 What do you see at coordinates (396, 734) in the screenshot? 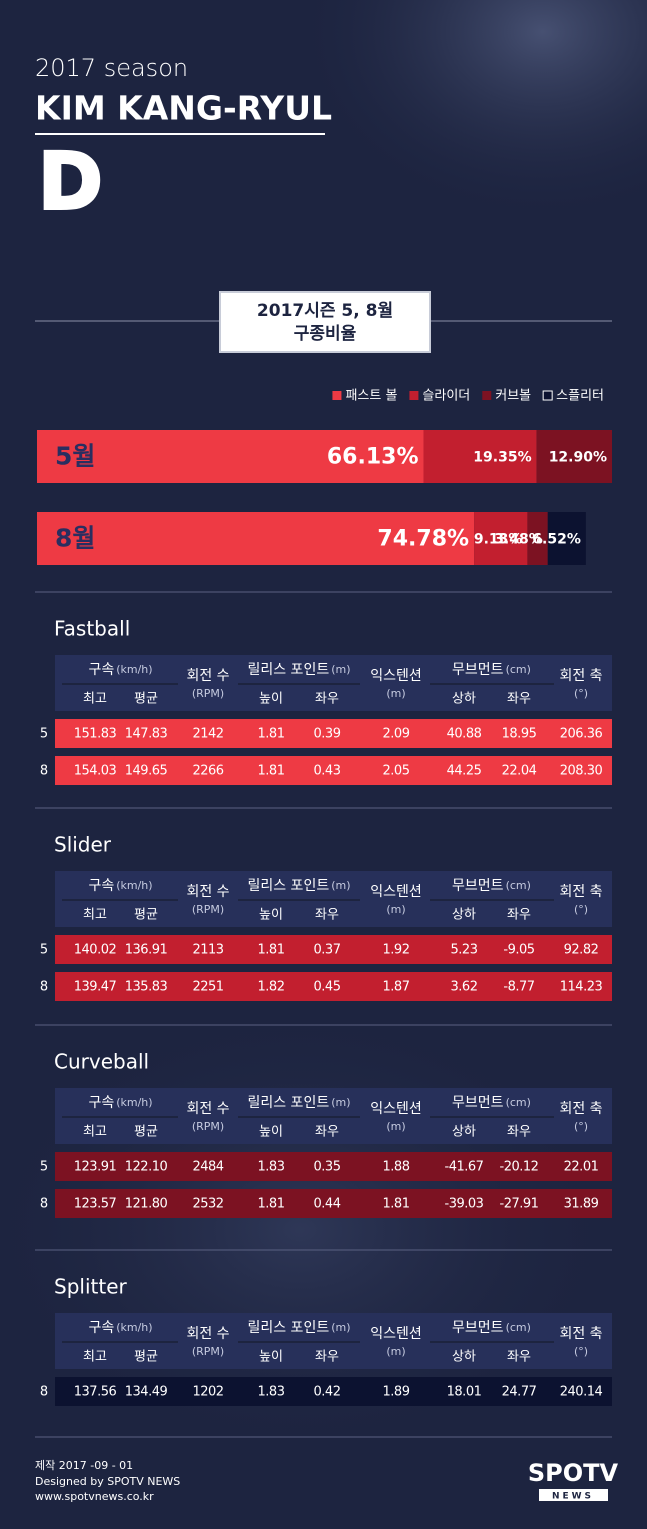
I see `table-cell: 2.09` at bounding box center [396, 734].